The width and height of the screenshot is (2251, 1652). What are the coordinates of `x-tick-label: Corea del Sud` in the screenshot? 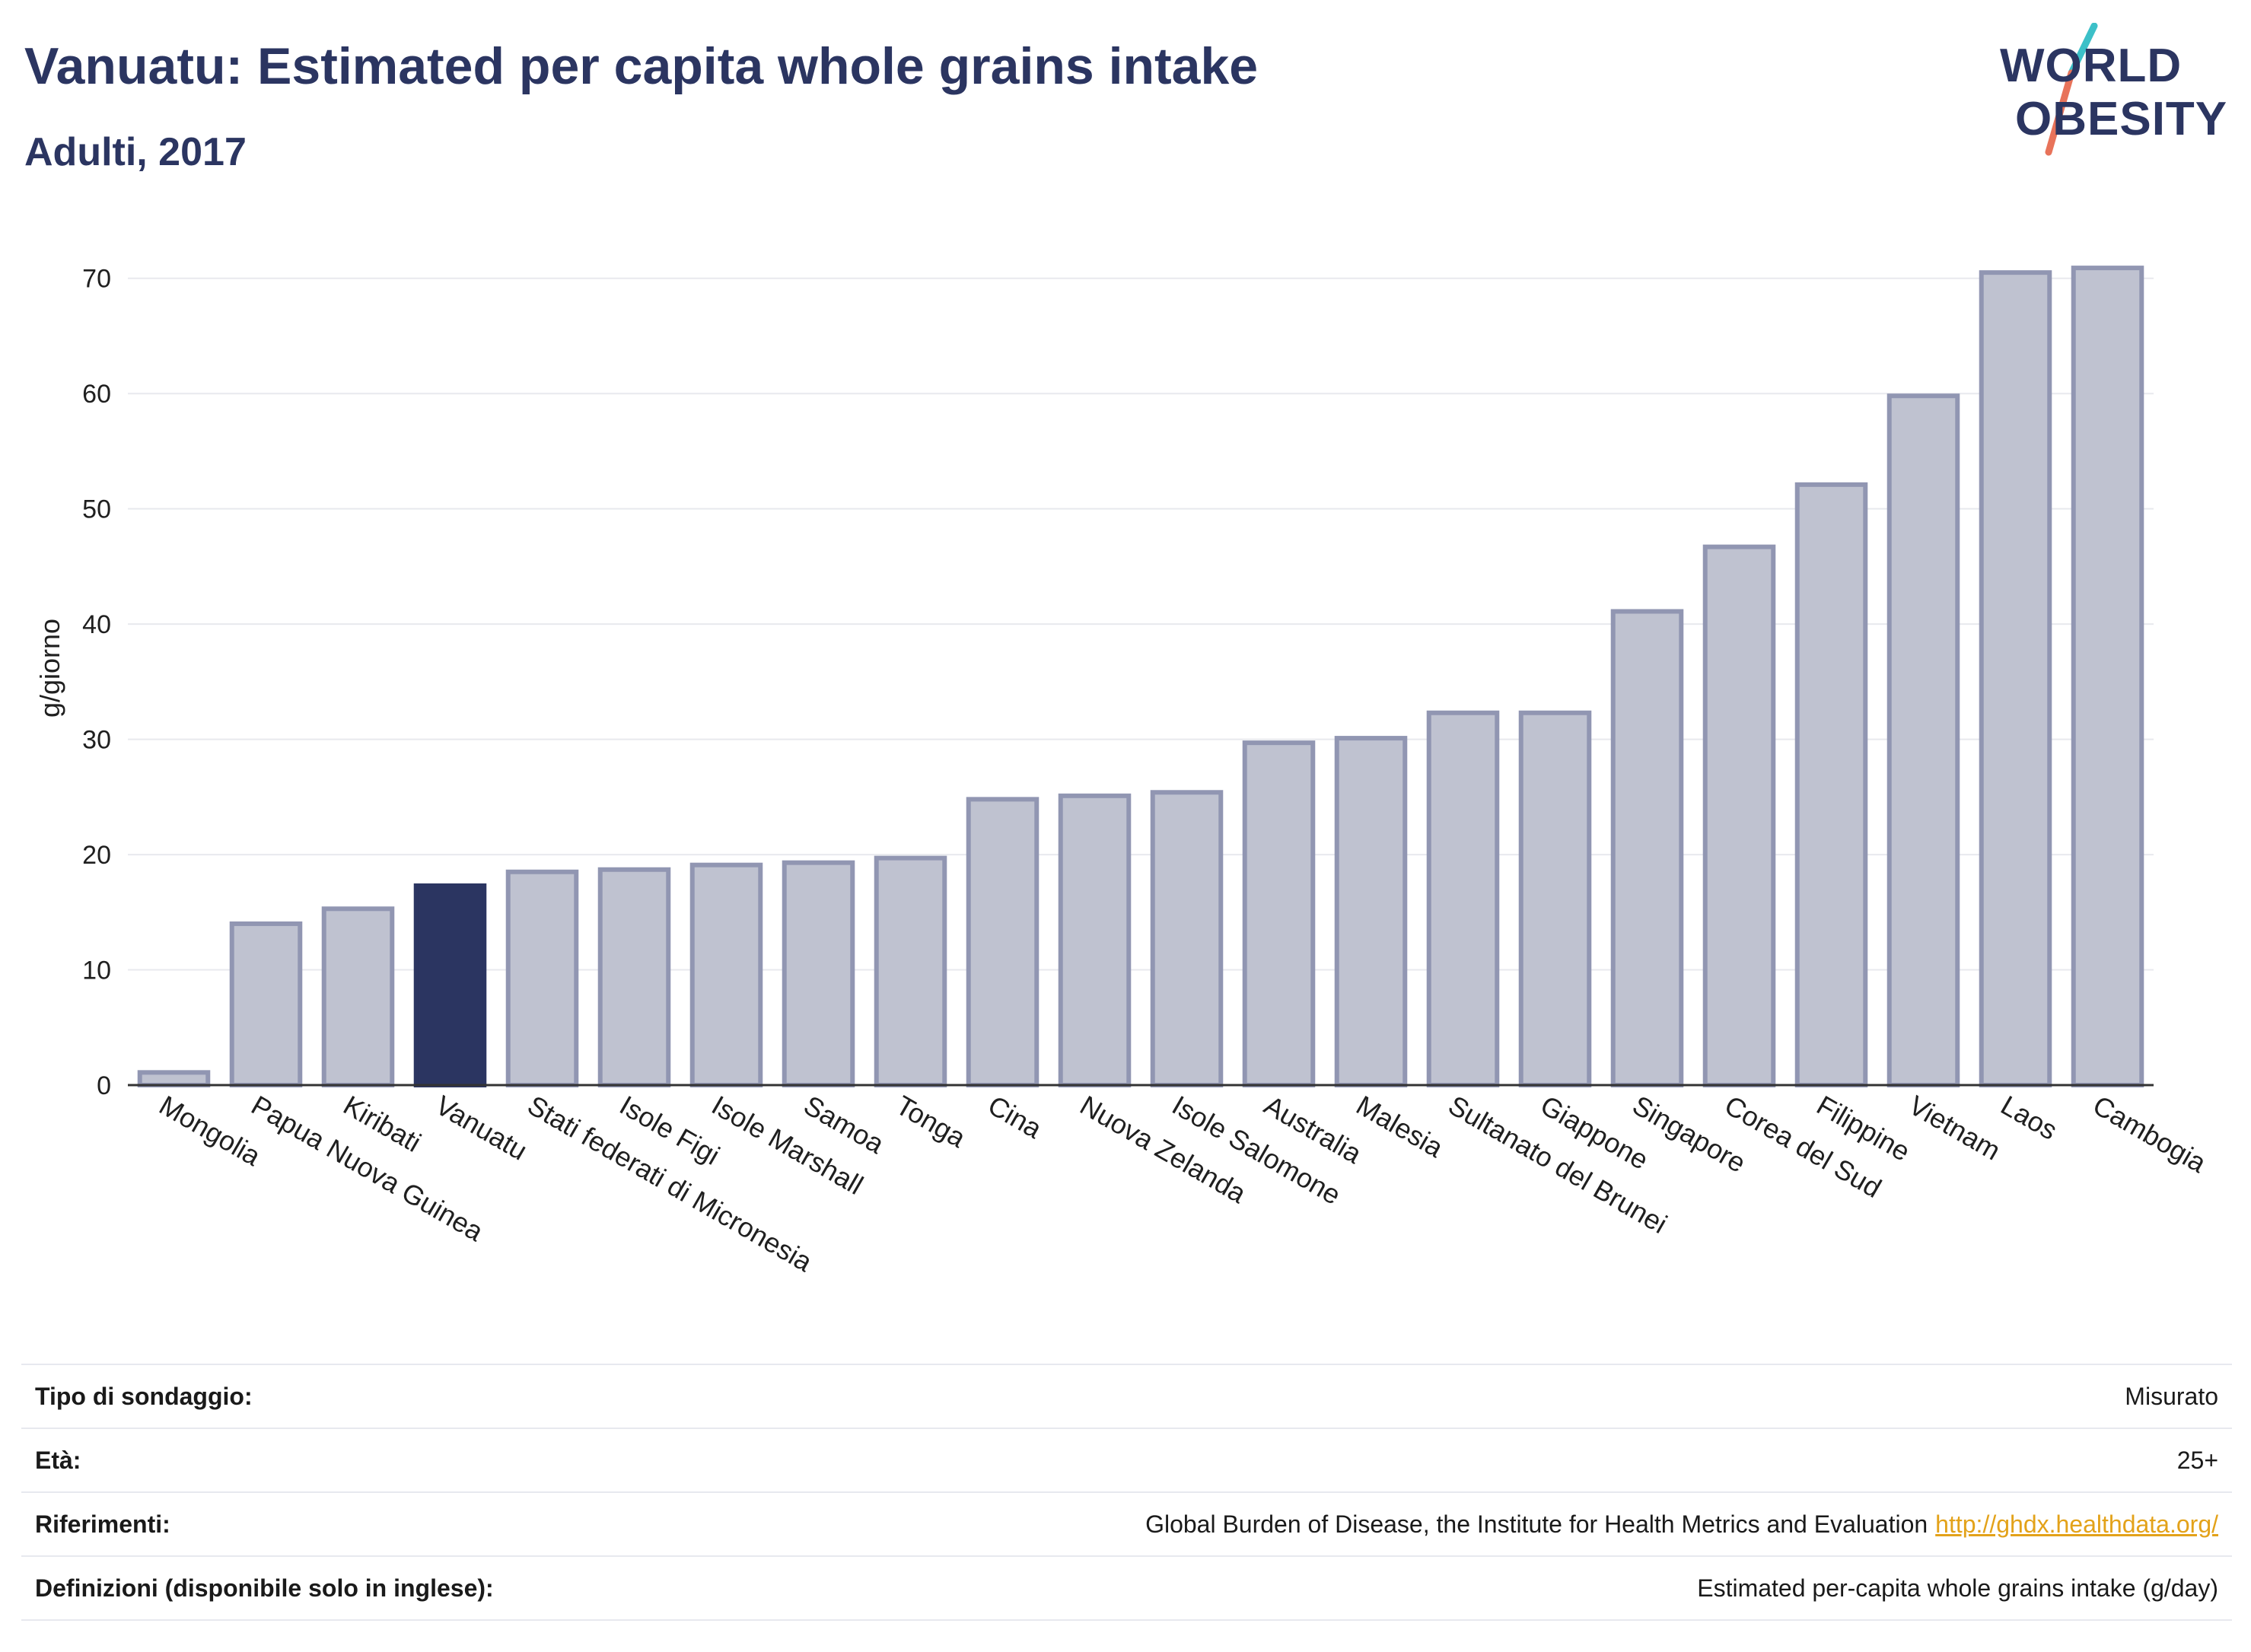 It's located at (1803, 1146).